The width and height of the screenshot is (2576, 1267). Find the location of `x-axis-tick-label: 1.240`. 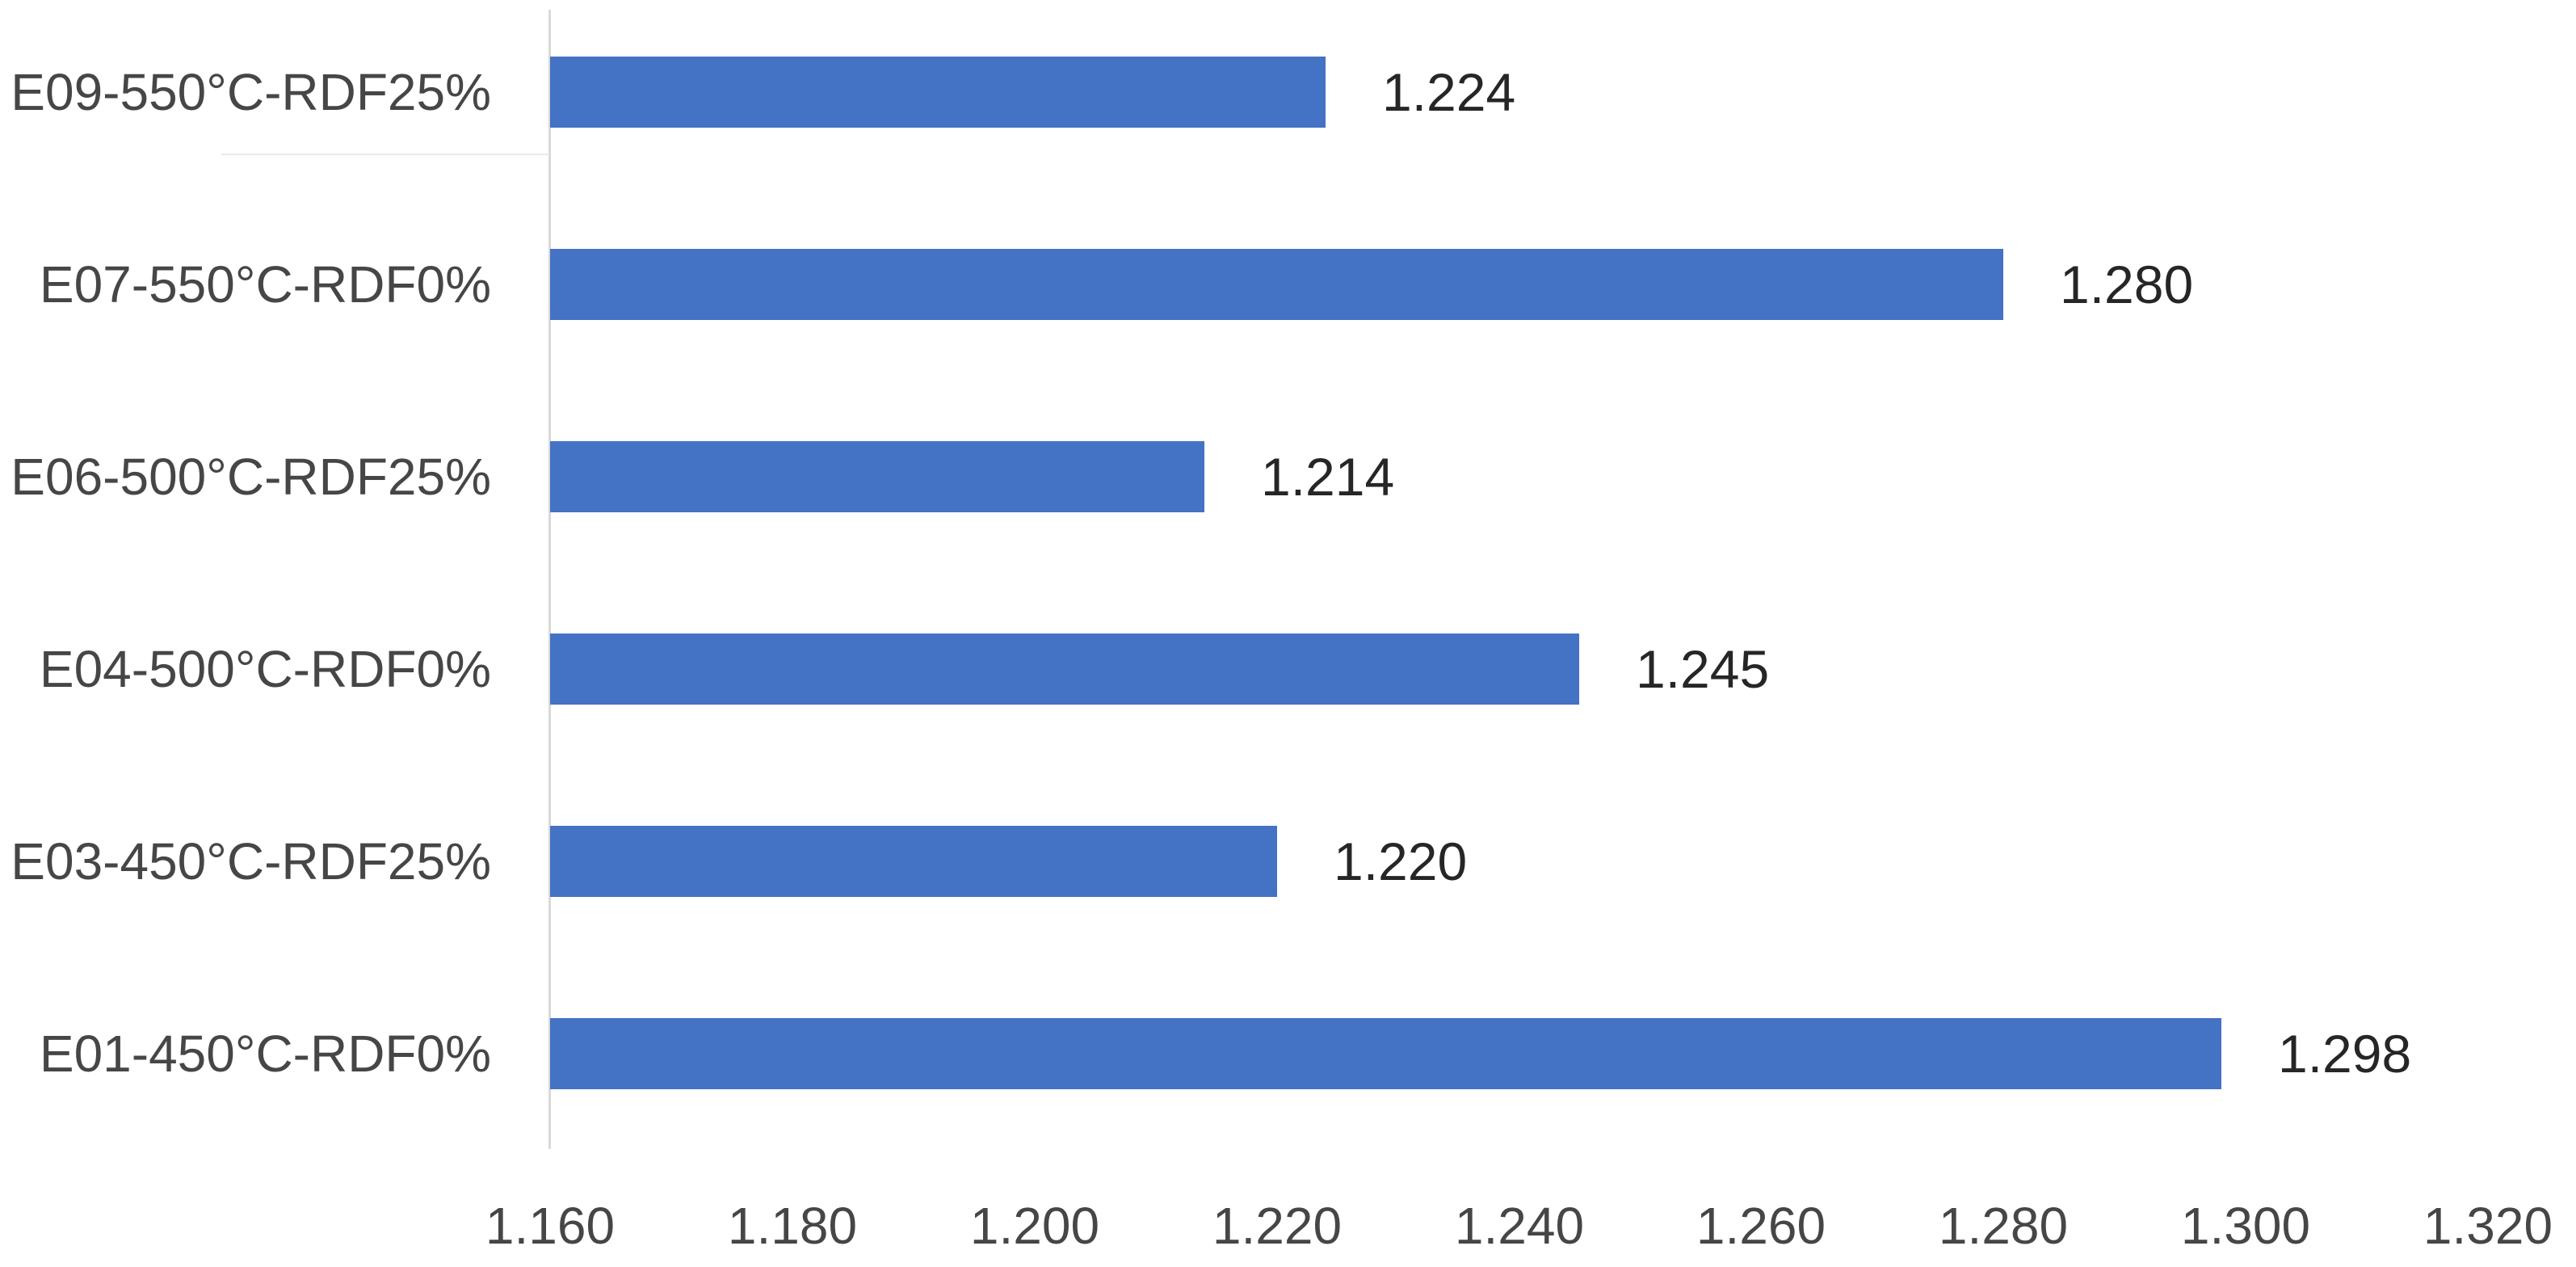

x-axis-tick-label: 1.240 is located at coordinates (1519, 1226).